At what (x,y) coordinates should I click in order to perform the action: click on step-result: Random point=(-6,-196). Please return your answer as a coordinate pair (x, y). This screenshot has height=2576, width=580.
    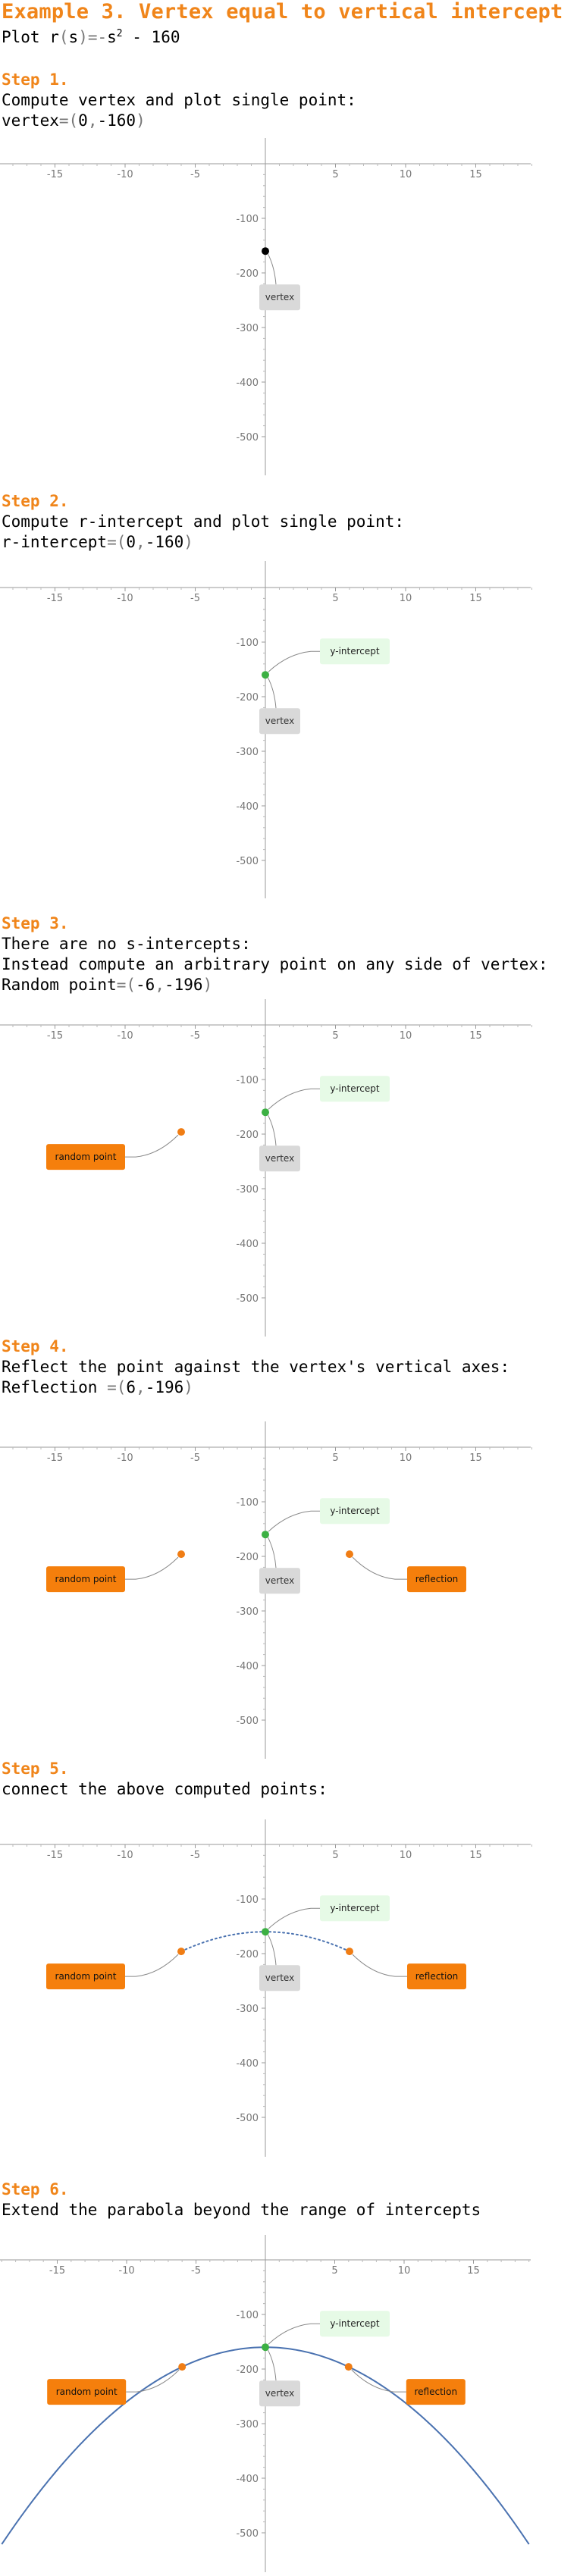
    Looking at the image, I should click on (291, 985).